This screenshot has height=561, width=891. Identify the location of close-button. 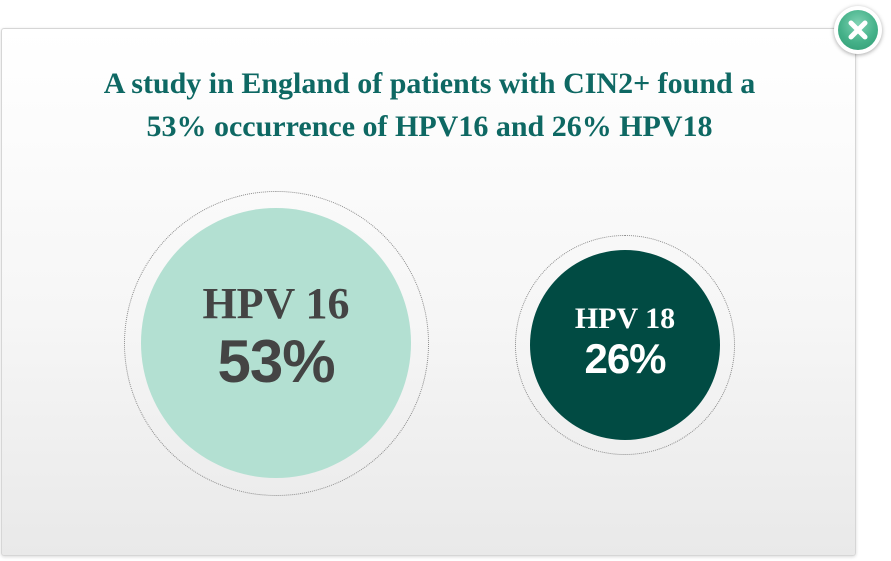
(858, 30).